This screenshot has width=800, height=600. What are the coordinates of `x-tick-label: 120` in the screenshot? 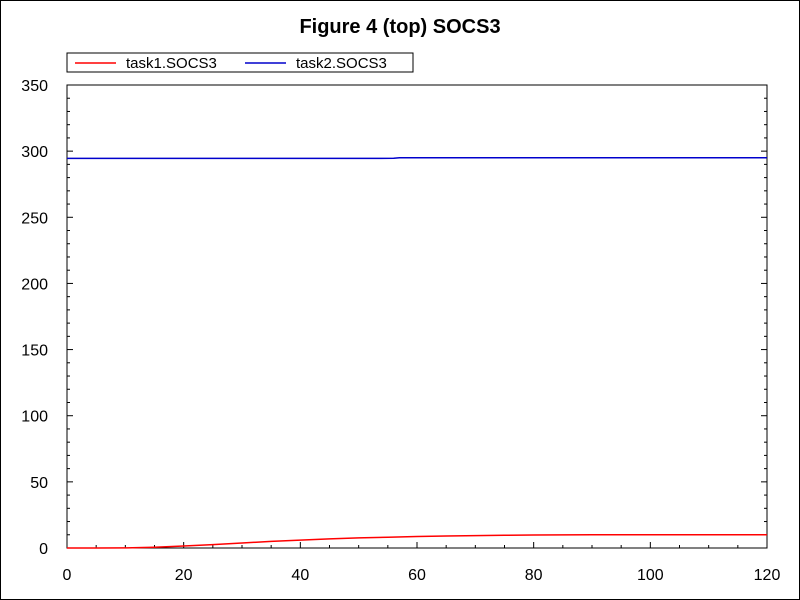 It's located at (767, 575).